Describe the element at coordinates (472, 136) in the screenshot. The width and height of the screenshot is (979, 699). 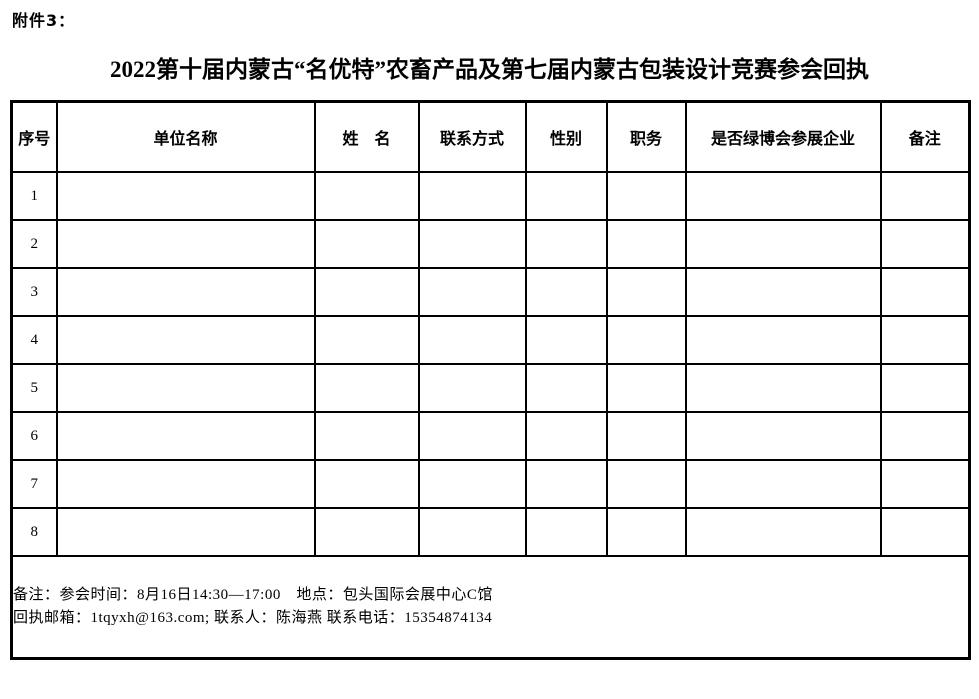
I see `column-header-contact: 联系方式` at that location.